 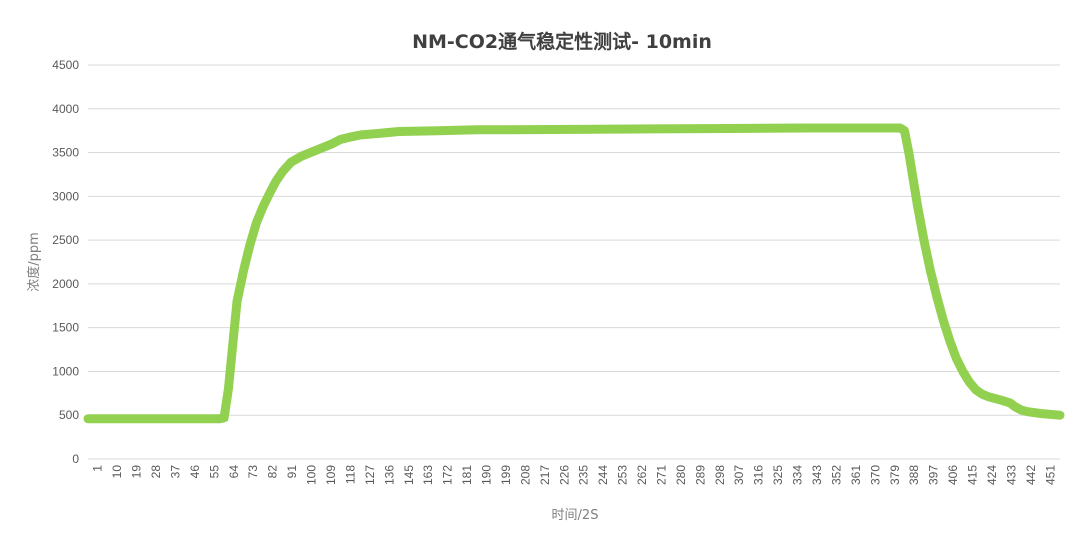 I want to click on x-tick-label: 109, so click(x=331, y=475).